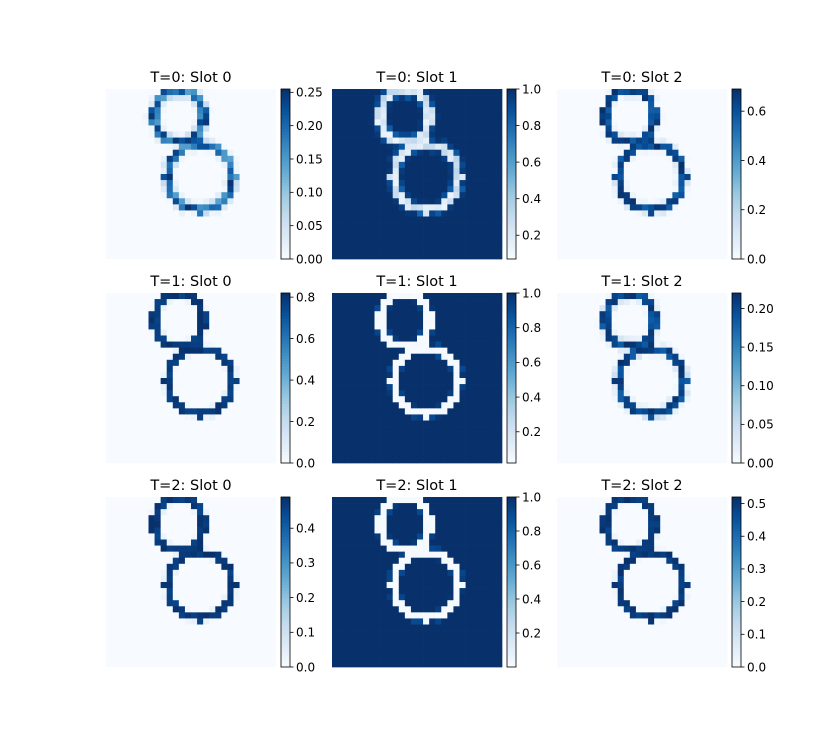  I want to click on panel-title: T=1: Slot 0, so click(190, 282).